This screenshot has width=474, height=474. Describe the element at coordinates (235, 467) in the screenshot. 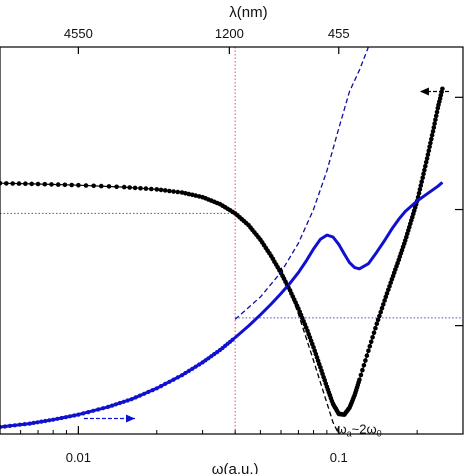

I see `x-axis-title: ω(a.u.)` at that location.